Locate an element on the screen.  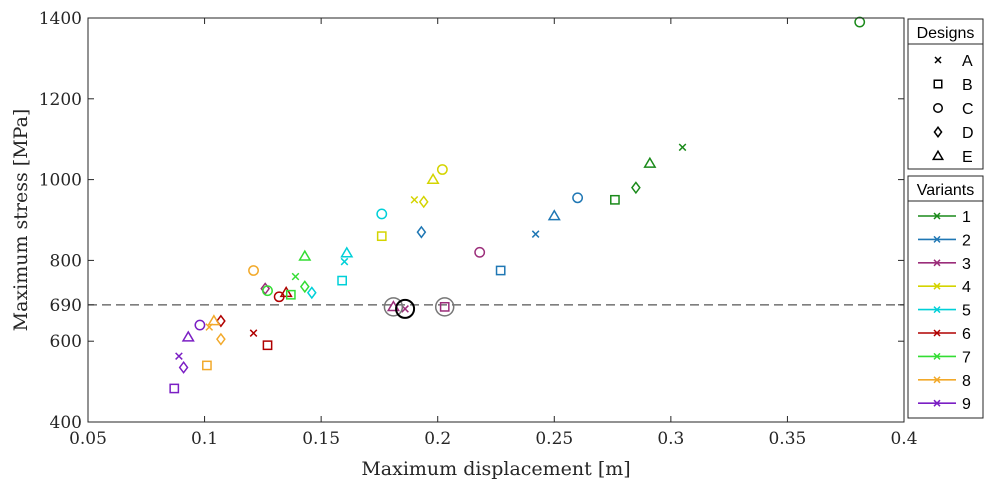
y-tick-label: 800 is located at coordinates (66, 261).